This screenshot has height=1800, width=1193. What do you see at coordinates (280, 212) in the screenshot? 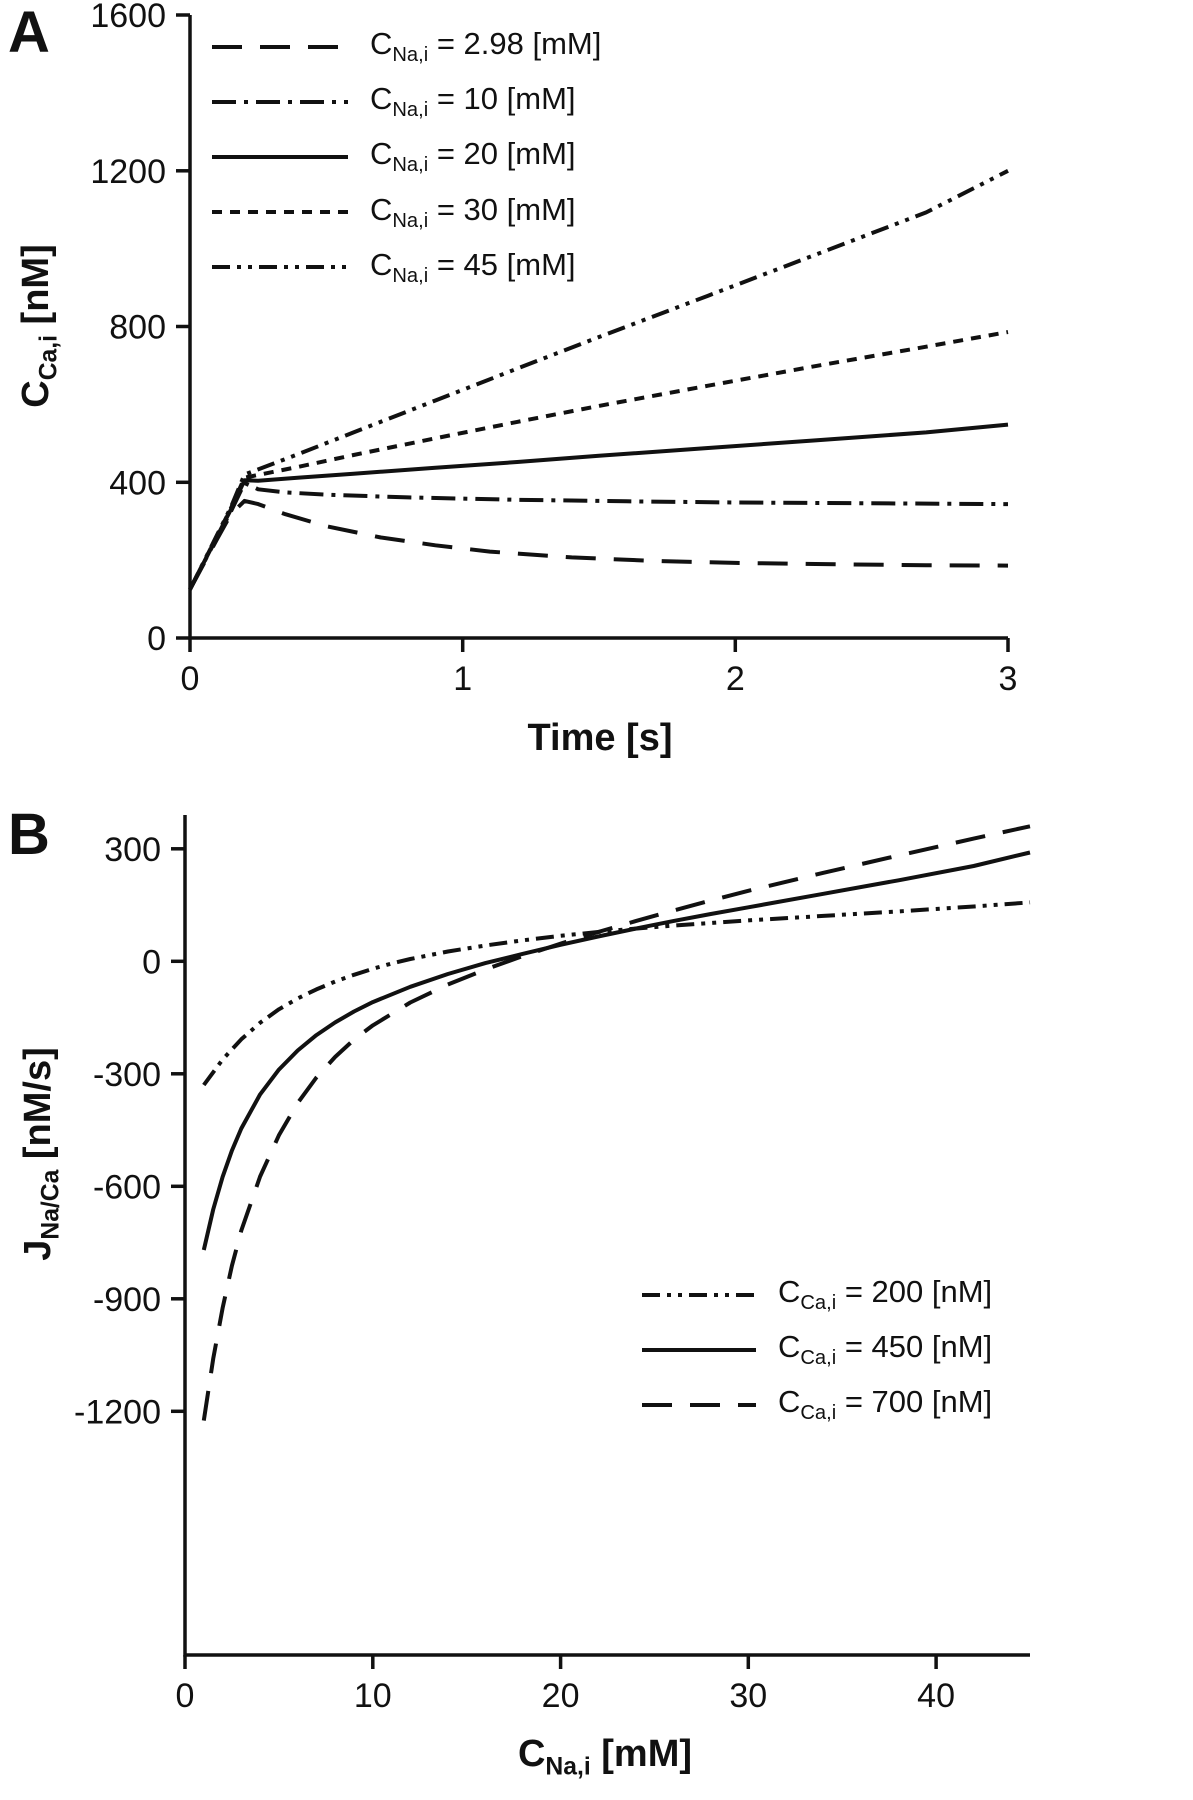
I see `legend-line-sample-dash` at bounding box center [280, 212].